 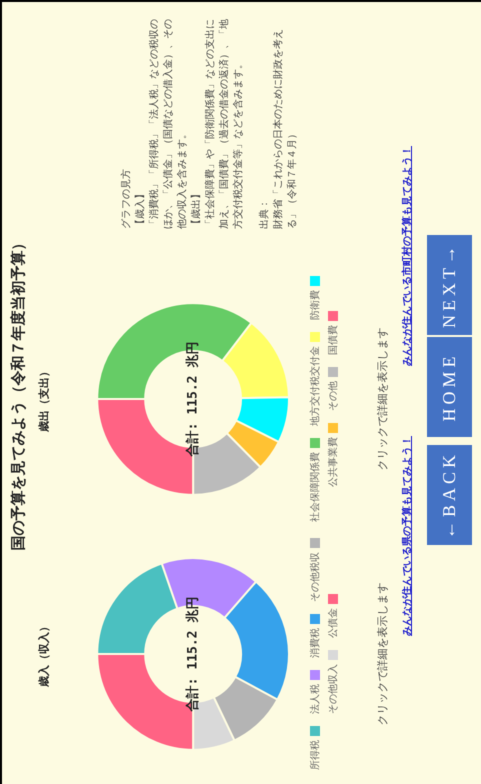 I want to click on text: 【歳出】, so click(x=196, y=208).